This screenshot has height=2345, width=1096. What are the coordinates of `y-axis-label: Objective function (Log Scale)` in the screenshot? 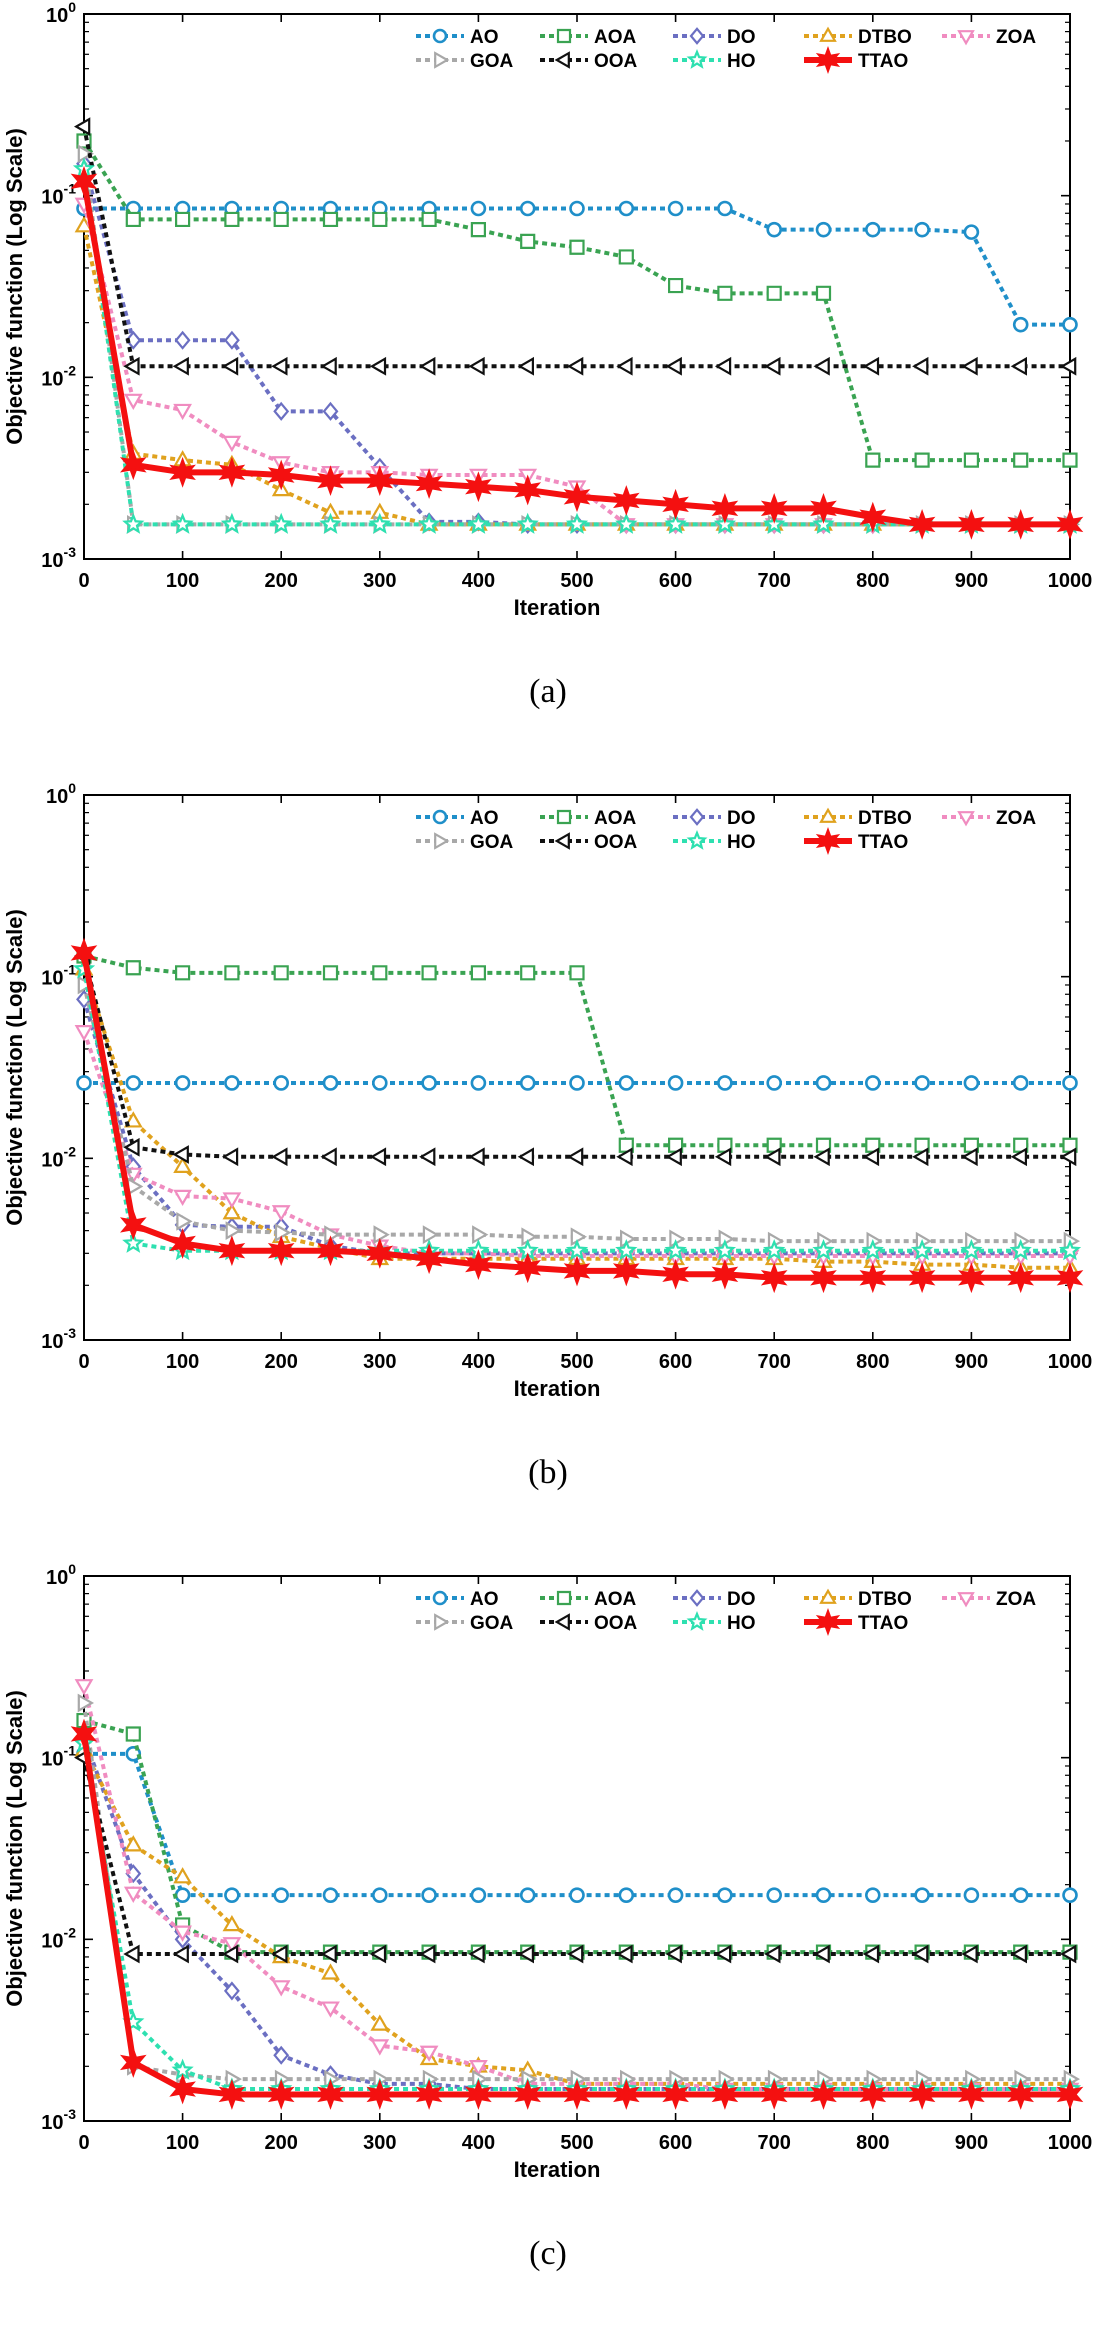 It's located at (14, 1067).